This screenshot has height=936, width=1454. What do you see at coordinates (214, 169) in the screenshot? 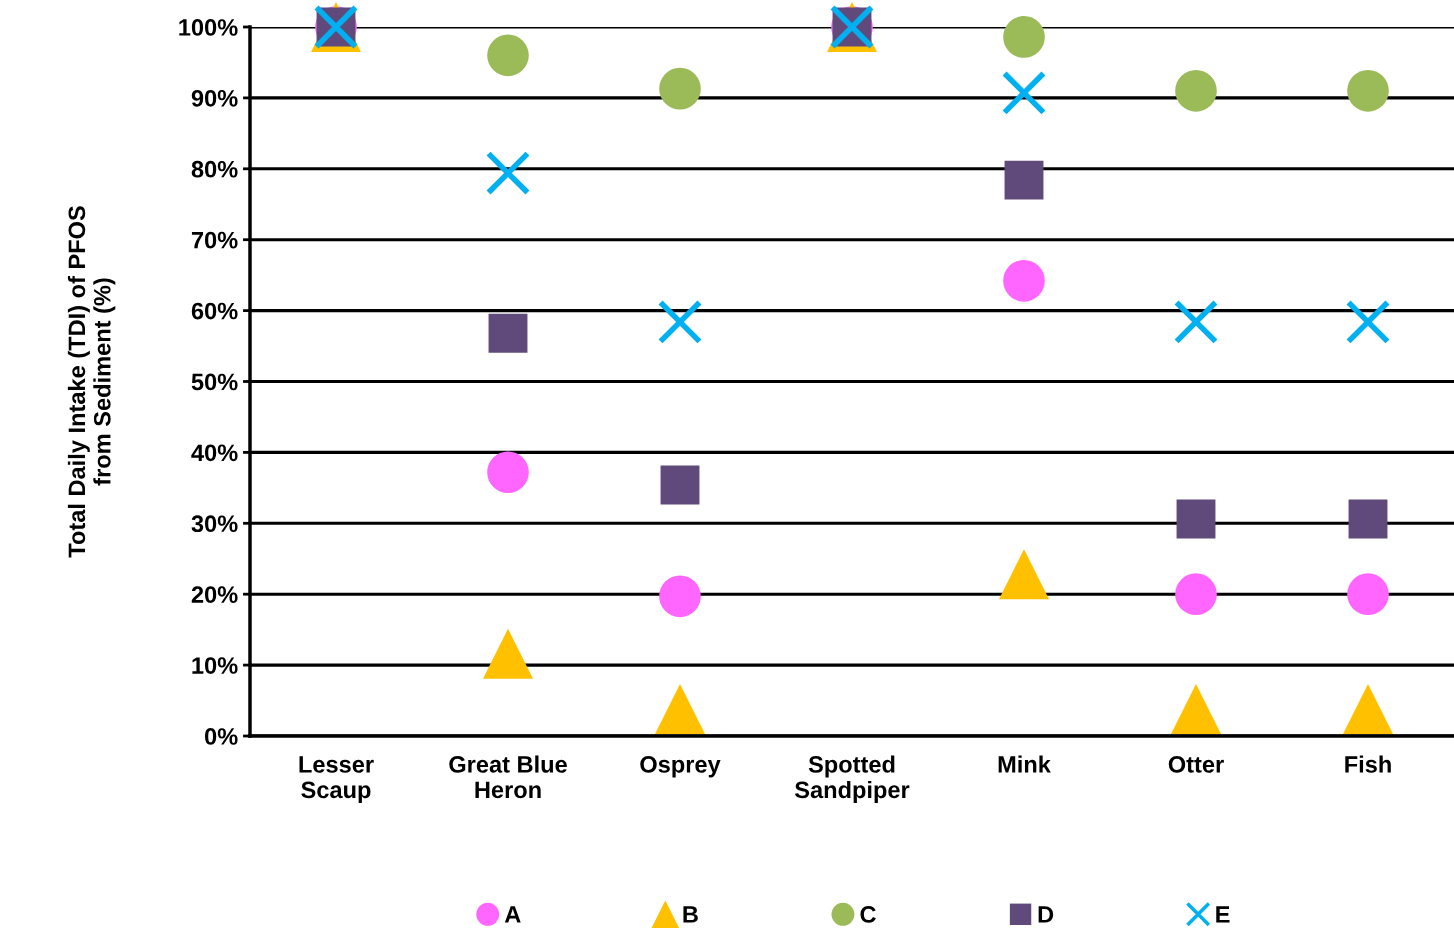
I see `y-tick-label: 80%` at bounding box center [214, 169].